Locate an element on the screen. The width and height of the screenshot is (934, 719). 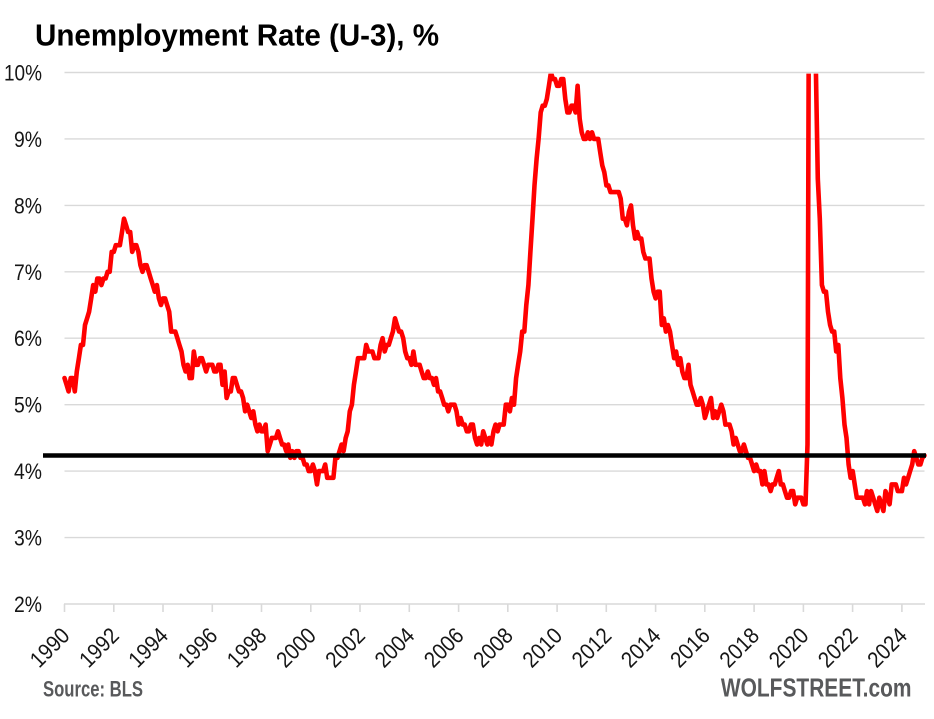
svg-text: 6% is located at coordinates (28, 338).